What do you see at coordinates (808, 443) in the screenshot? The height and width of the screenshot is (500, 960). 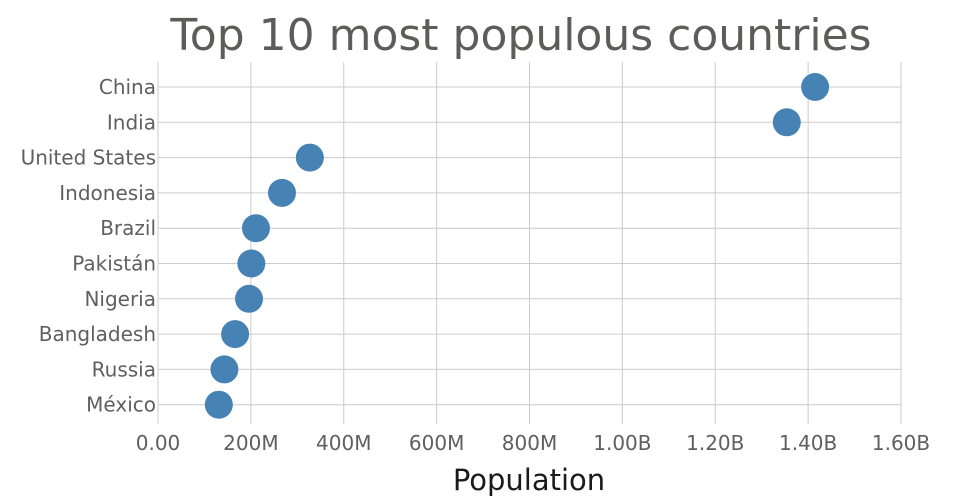 I see `x-tick-label: 1.40B` at bounding box center [808, 443].